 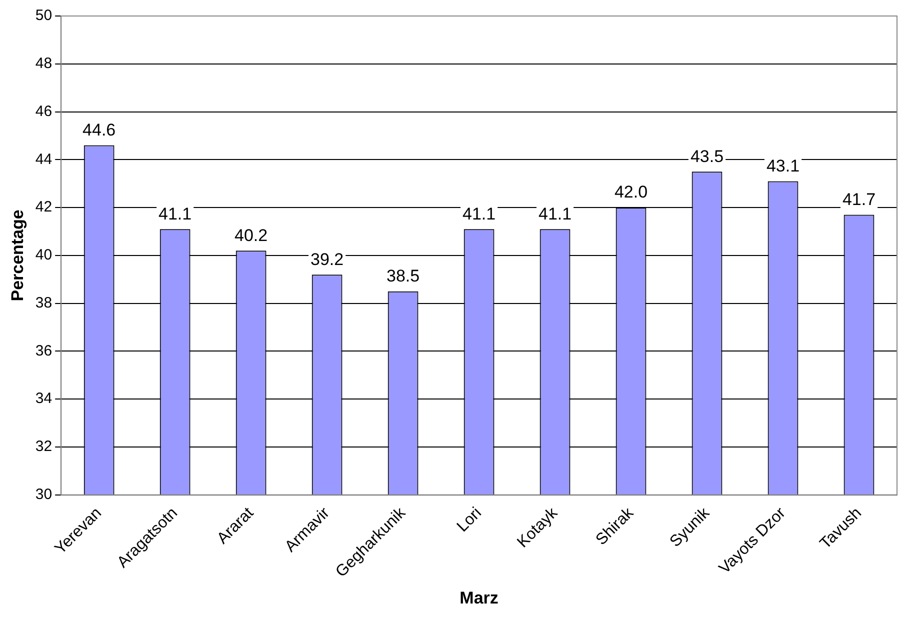 What do you see at coordinates (43, 447) in the screenshot?
I see `y-tick-label: 32` at bounding box center [43, 447].